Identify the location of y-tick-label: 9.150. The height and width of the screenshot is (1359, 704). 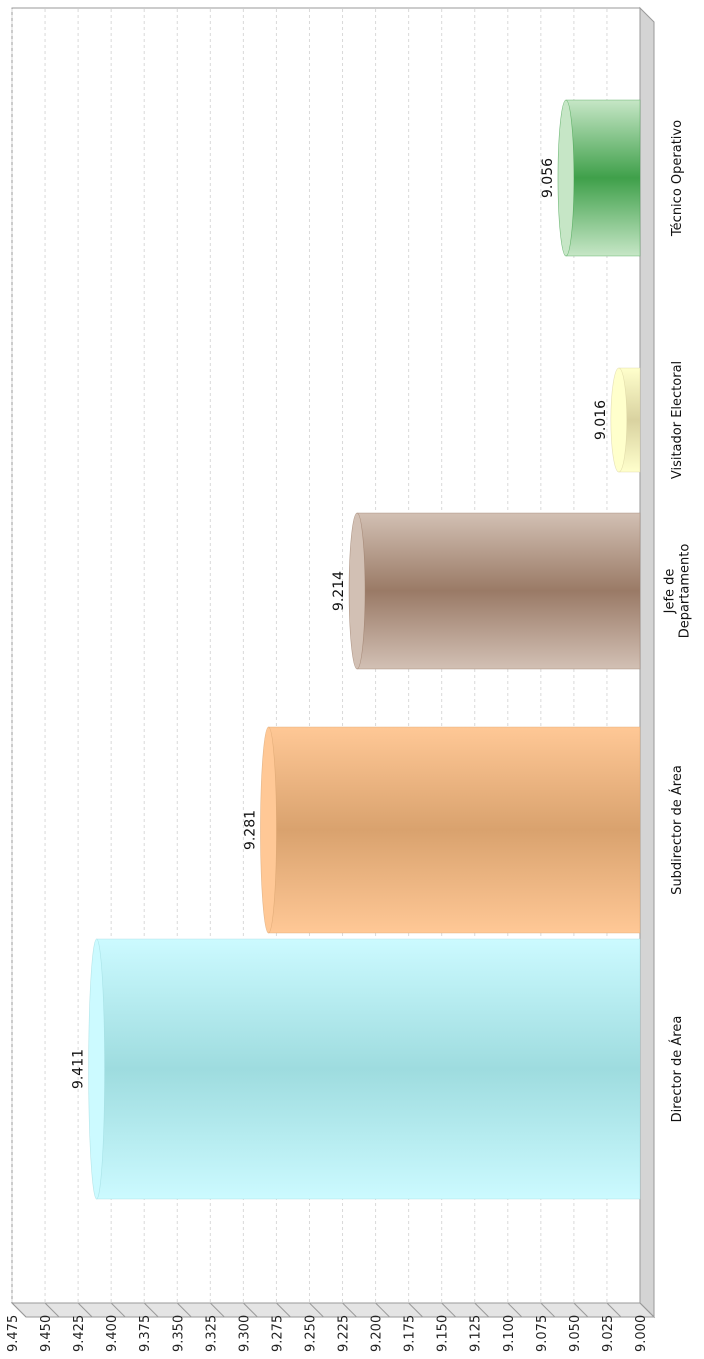
(443, 1333).